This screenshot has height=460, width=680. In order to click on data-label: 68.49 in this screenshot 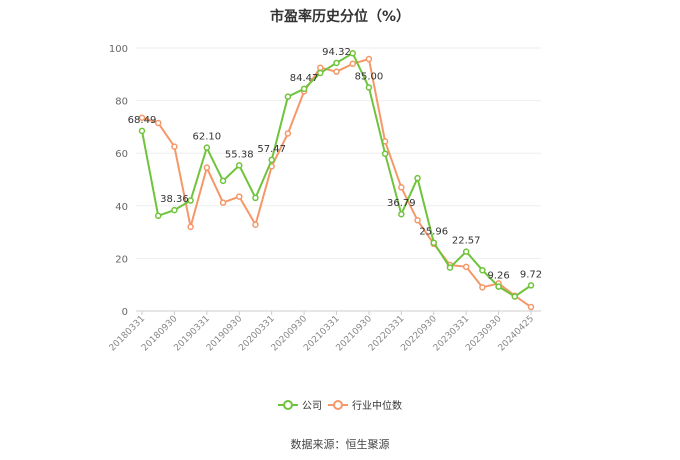, I will do `click(142, 120)`.